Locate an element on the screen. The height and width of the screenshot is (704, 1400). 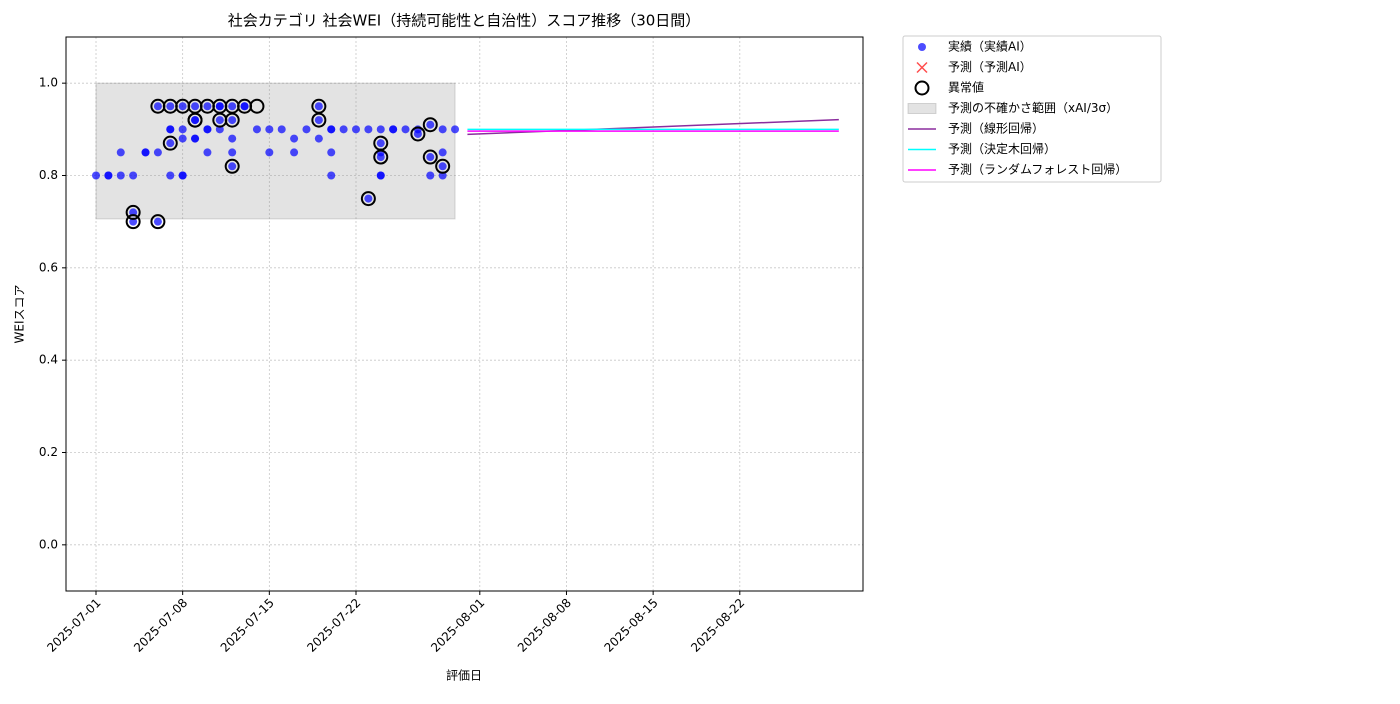
legend-label: 予測の不確かさ範囲（xAI/3σ） is located at coordinates (1033, 107).